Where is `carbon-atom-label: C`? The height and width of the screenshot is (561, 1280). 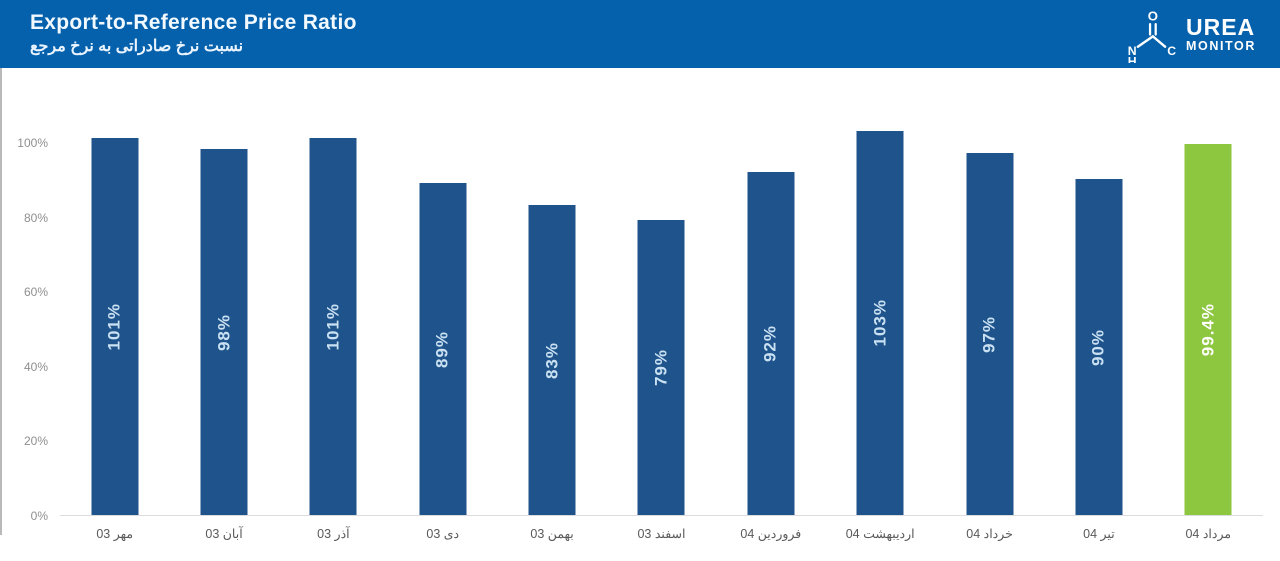
carbon-atom-label: C is located at coordinates (1171, 51).